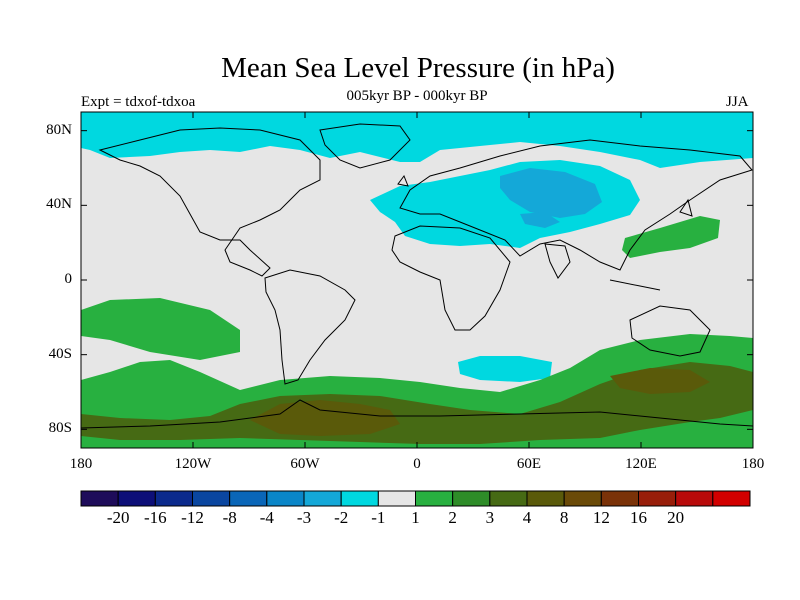 This screenshot has height=600, width=800. Describe the element at coordinates (60, 353) in the screenshot. I see `lat-tick-label: 40S` at that location.